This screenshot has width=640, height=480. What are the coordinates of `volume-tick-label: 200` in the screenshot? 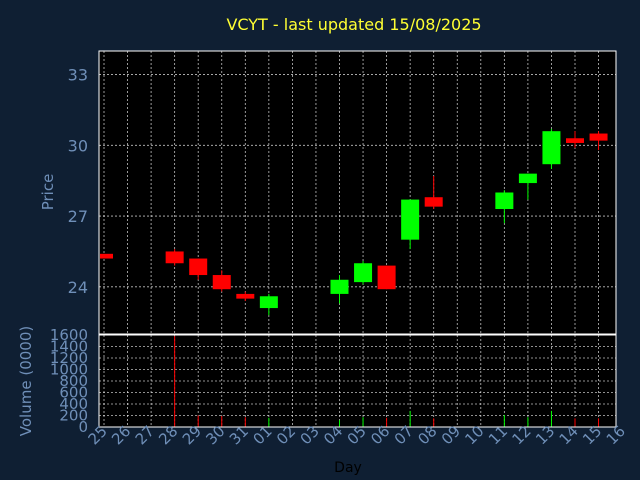 It's located at (73, 416).